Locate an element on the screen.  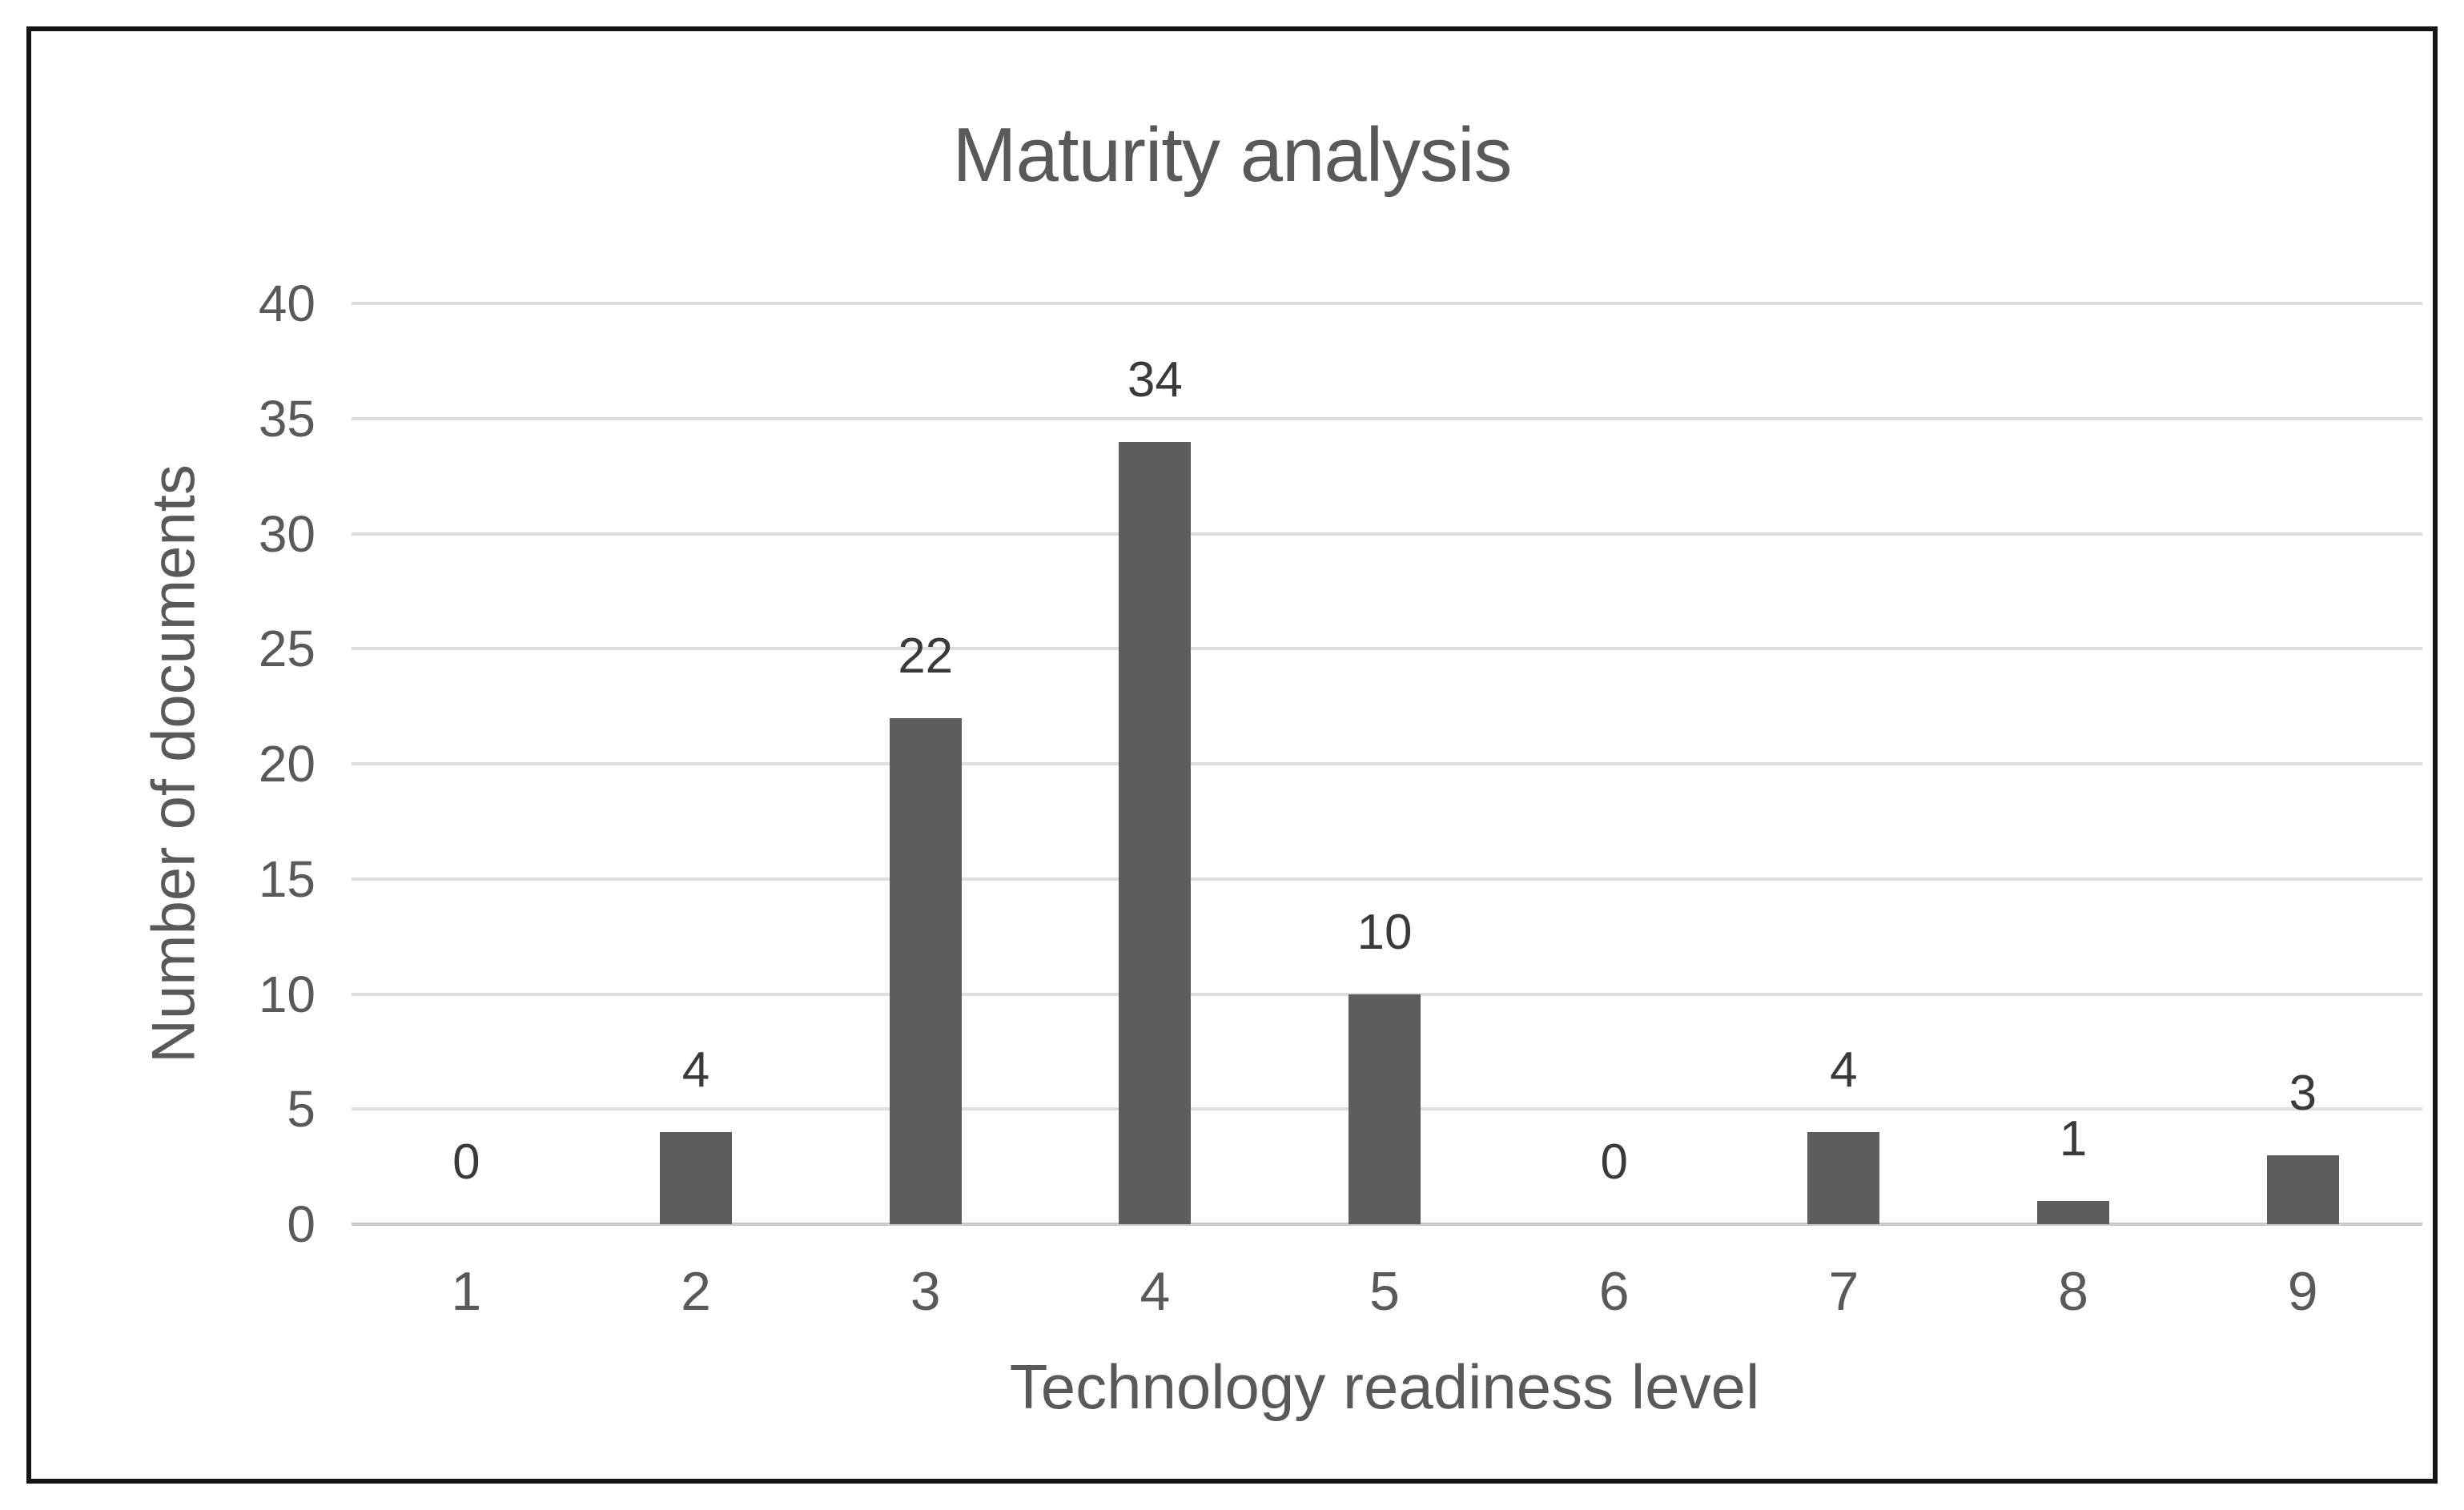
x-tick-label: 1 is located at coordinates (466, 1292).